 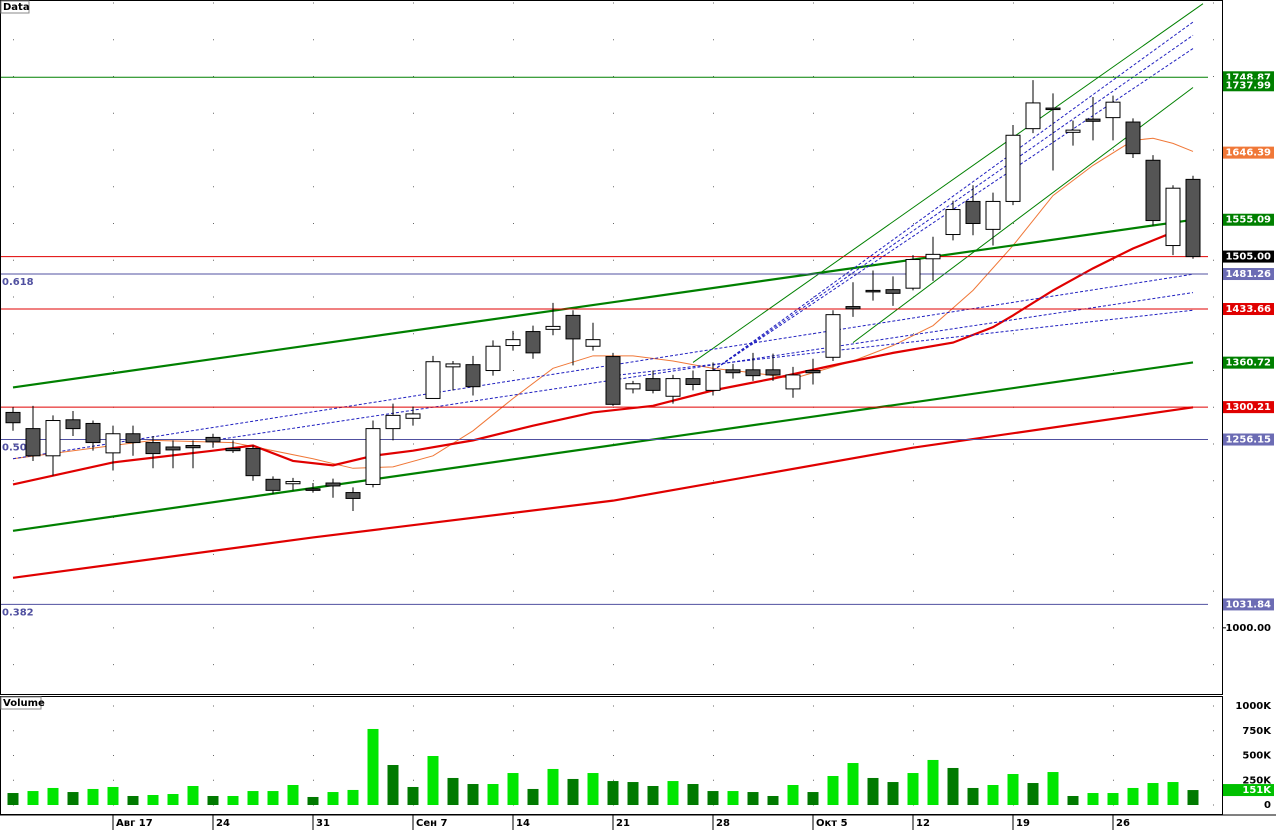 What do you see at coordinates (18, 448) in the screenshot?
I see `fib-label: 0.500` at bounding box center [18, 448].